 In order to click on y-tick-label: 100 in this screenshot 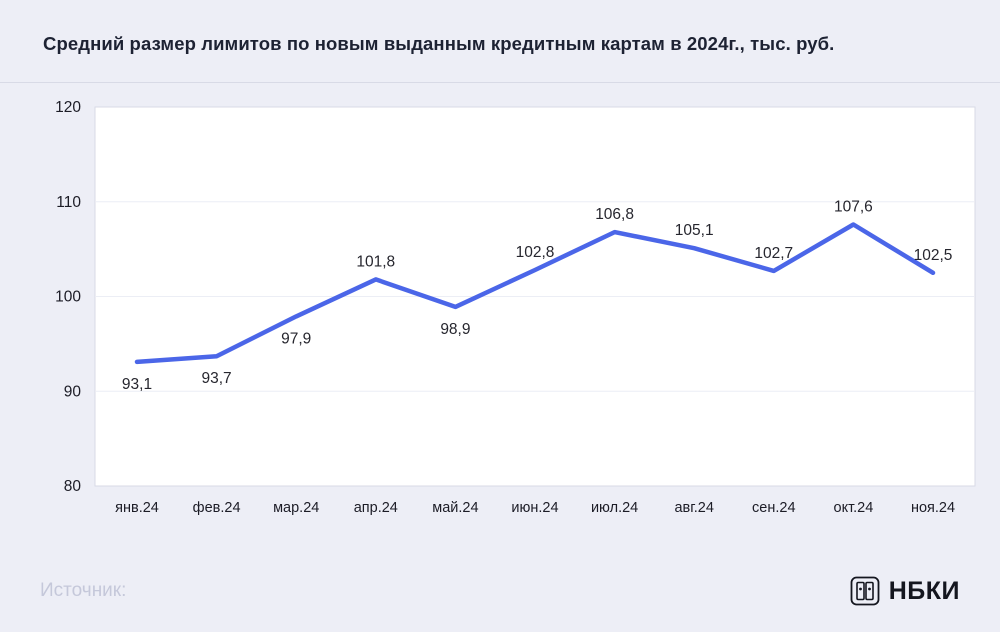, I will do `click(68, 297)`.